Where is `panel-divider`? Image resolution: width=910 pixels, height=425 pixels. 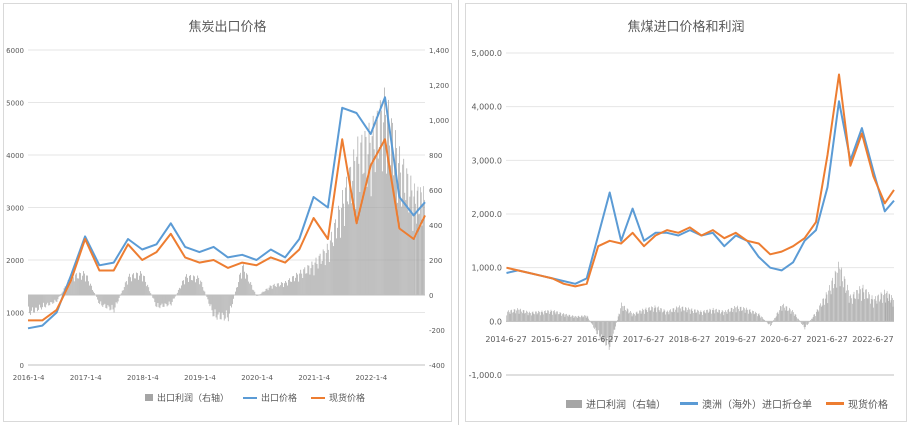
panel-divider is located at coordinates (458, 212).